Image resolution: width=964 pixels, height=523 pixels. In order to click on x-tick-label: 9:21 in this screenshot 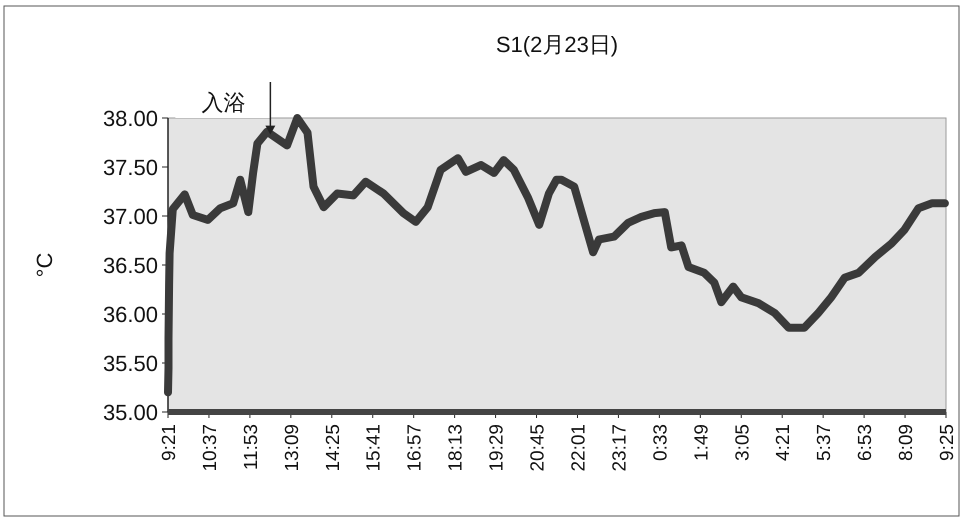, I will do `click(169, 442)`.